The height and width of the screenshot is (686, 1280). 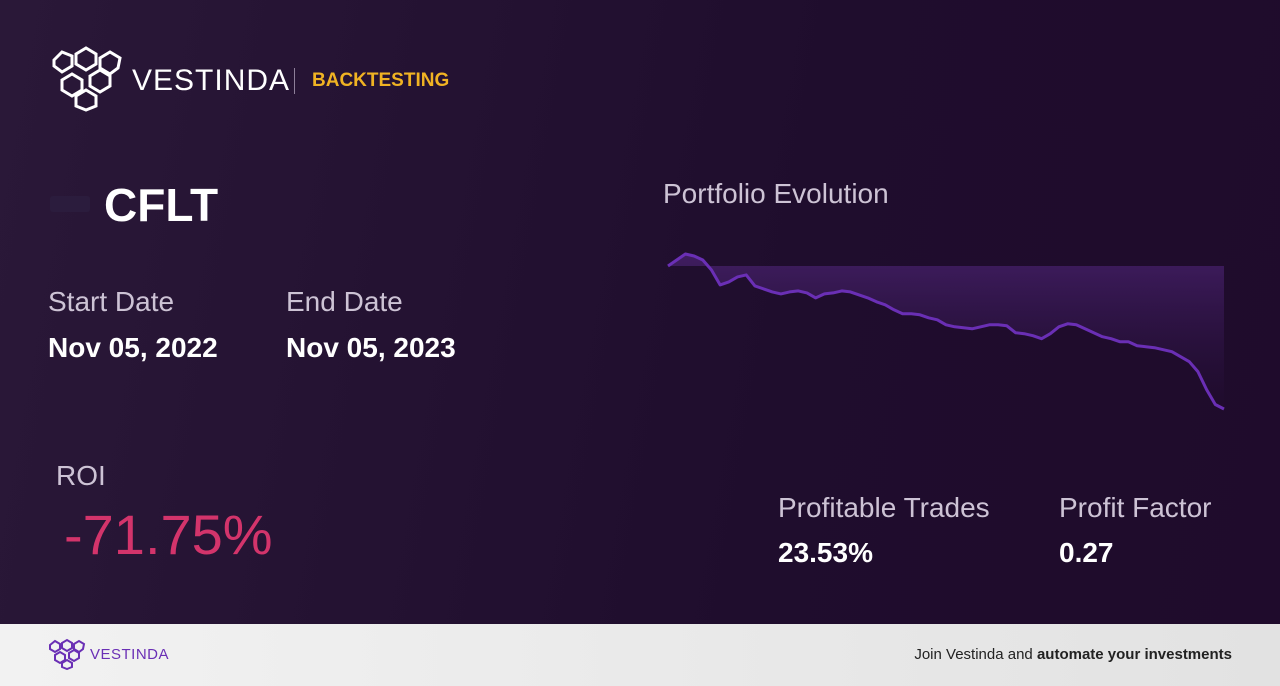 I want to click on profit-factor-label: Profit Factor, so click(x=1135, y=507).